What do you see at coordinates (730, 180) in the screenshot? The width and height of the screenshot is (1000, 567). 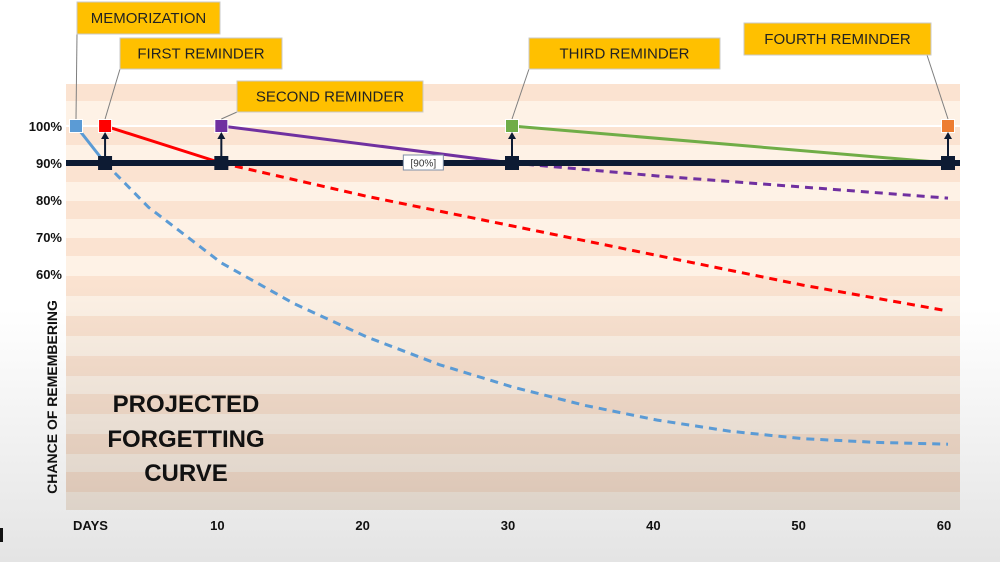 I see `series-3-projection` at bounding box center [730, 180].